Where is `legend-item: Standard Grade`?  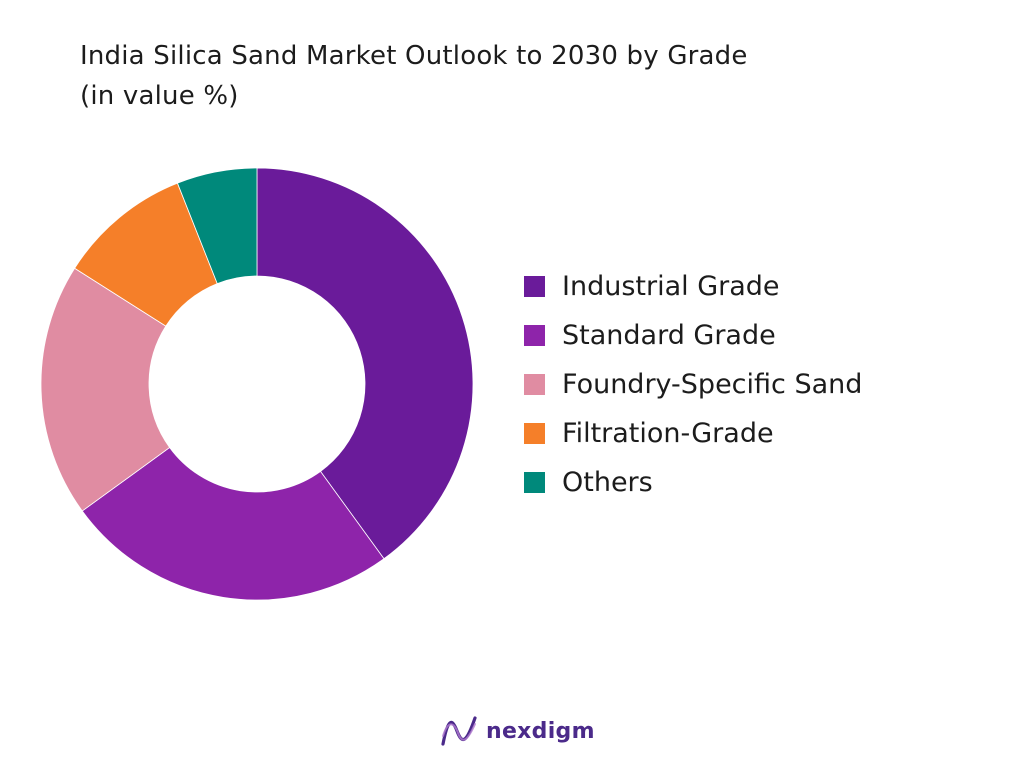 legend-item: Standard Grade is located at coordinates (693, 335).